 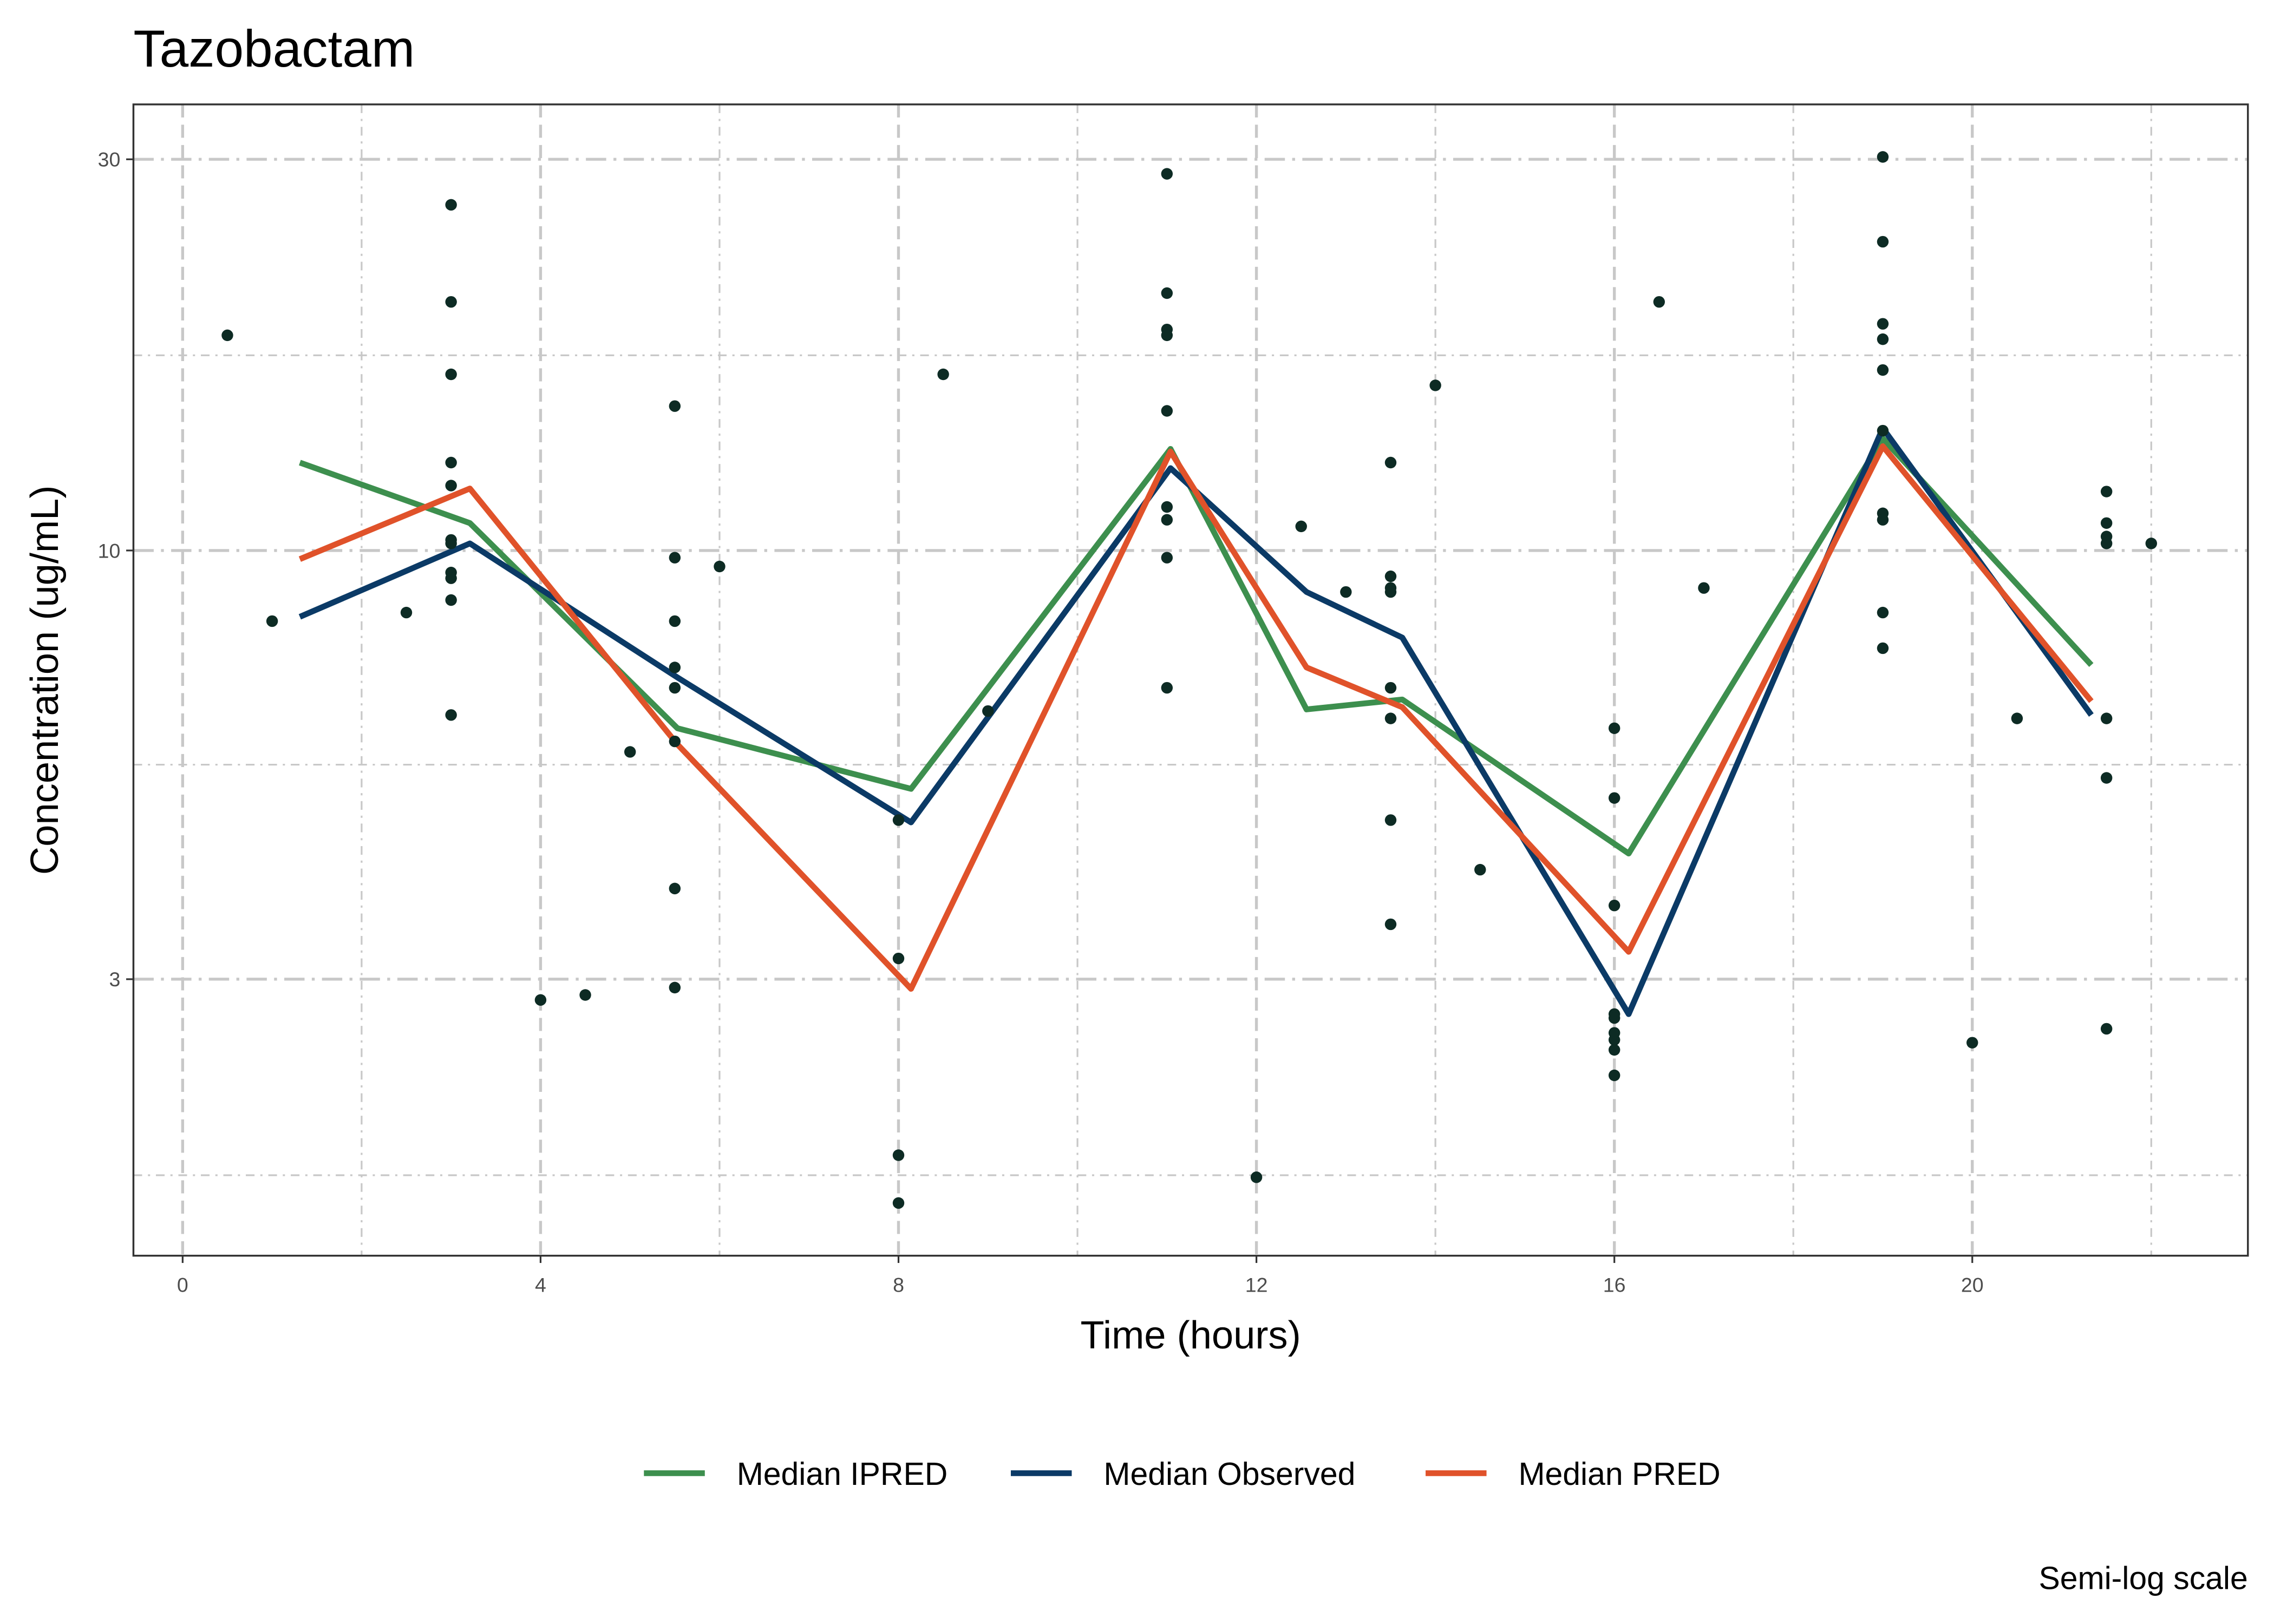 I want to click on y-tick-label: 30, so click(x=110, y=159).